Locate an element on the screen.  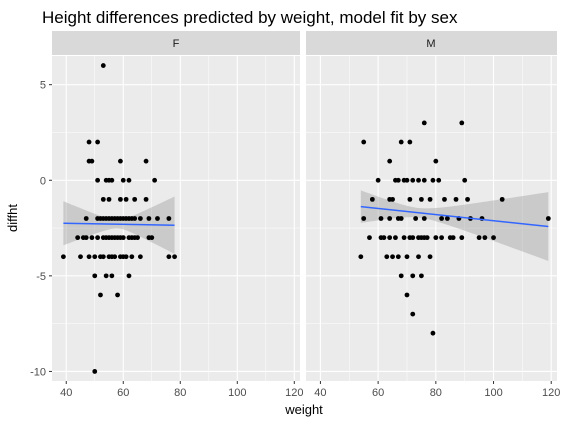
strip-m-background is located at coordinates (431, 43).